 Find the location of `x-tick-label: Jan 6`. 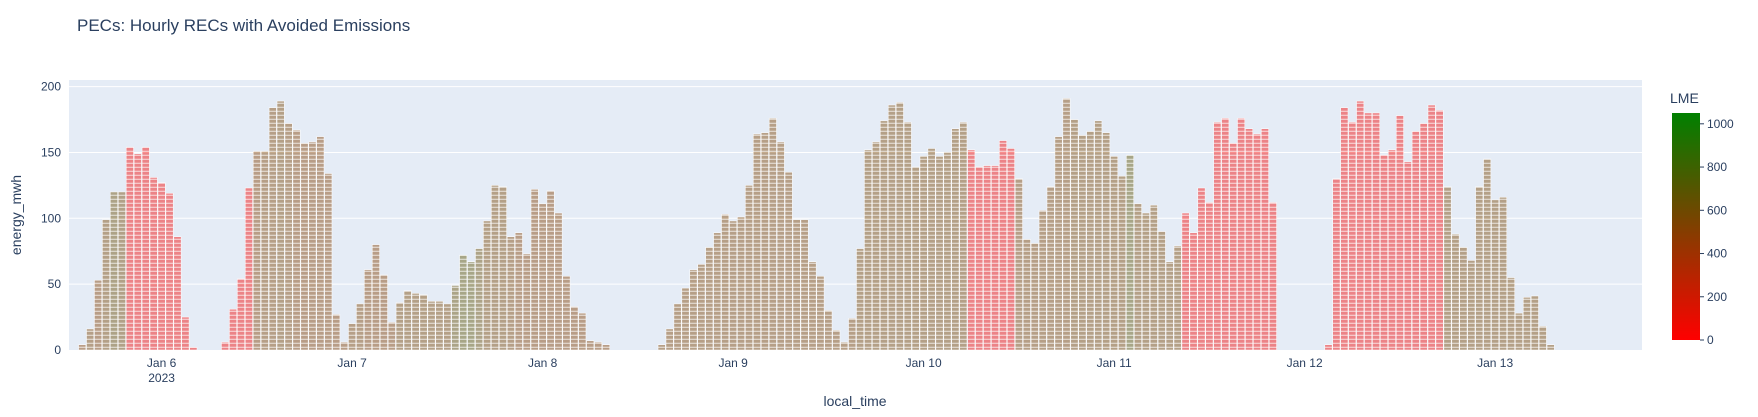

x-tick-label: Jan 6 is located at coordinates (162, 363).